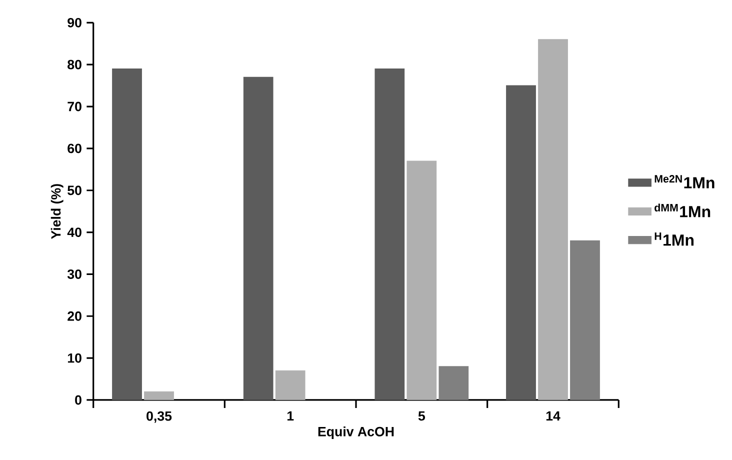 This screenshot has height=460, width=732. Describe the element at coordinates (74, 274) in the screenshot. I see `y-tick-label: 30` at that location.